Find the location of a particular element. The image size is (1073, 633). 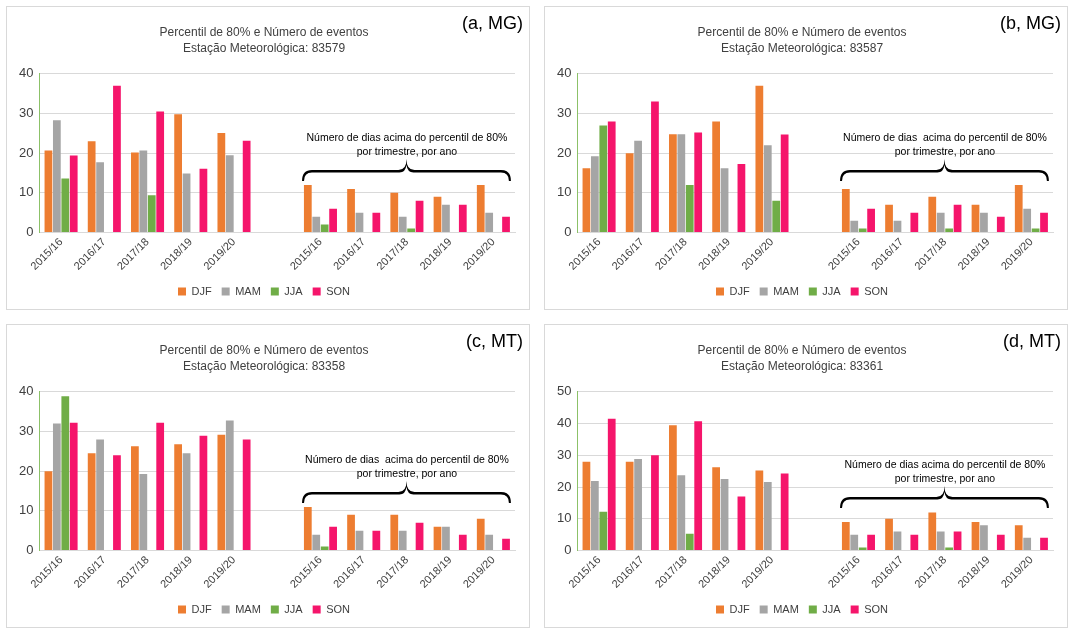

y-tick-label: 30 is located at coordinates (564, 113).